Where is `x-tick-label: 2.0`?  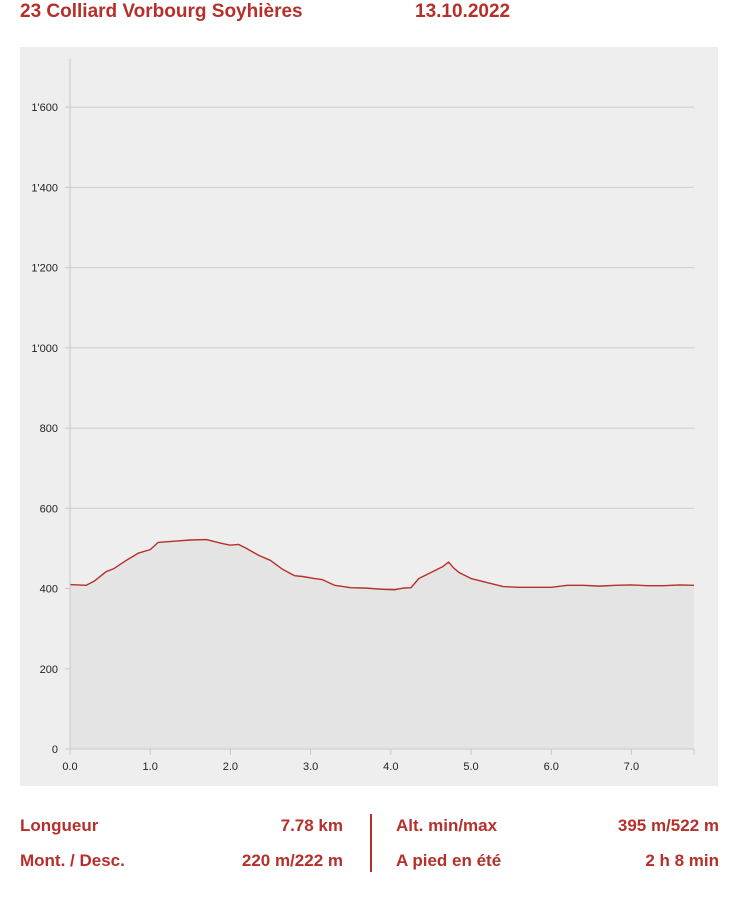
x-tick-label: 2.0 is located at coordinates (230, 767).